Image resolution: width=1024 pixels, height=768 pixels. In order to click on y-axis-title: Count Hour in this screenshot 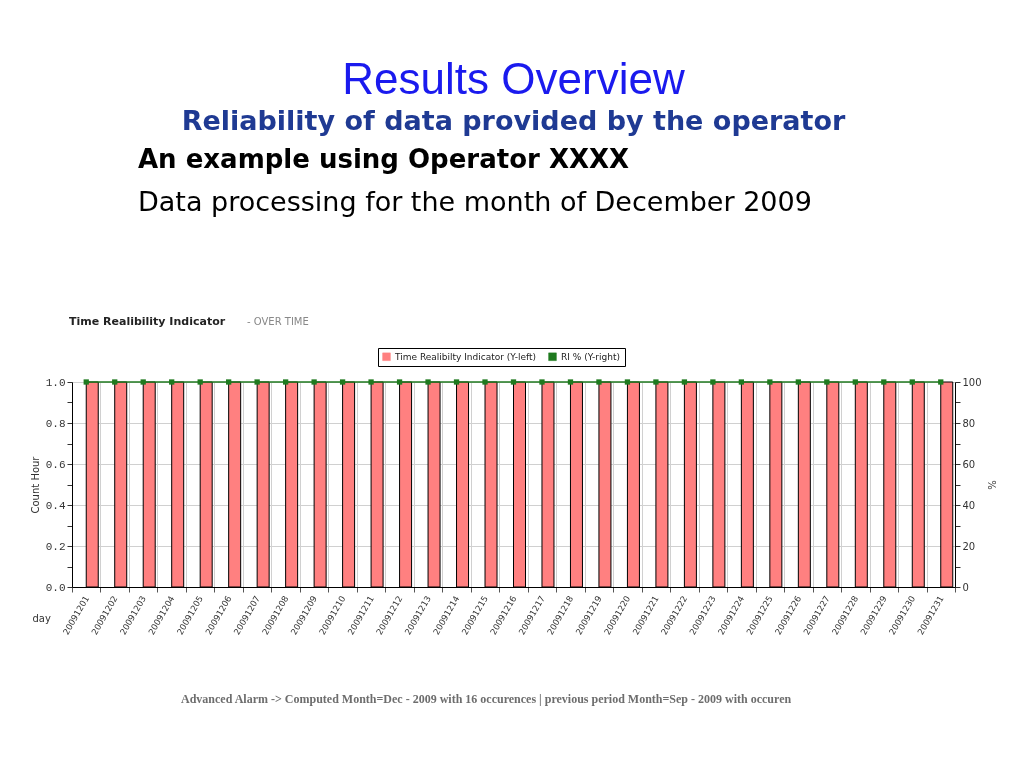, I will do `click(35, 484)`.